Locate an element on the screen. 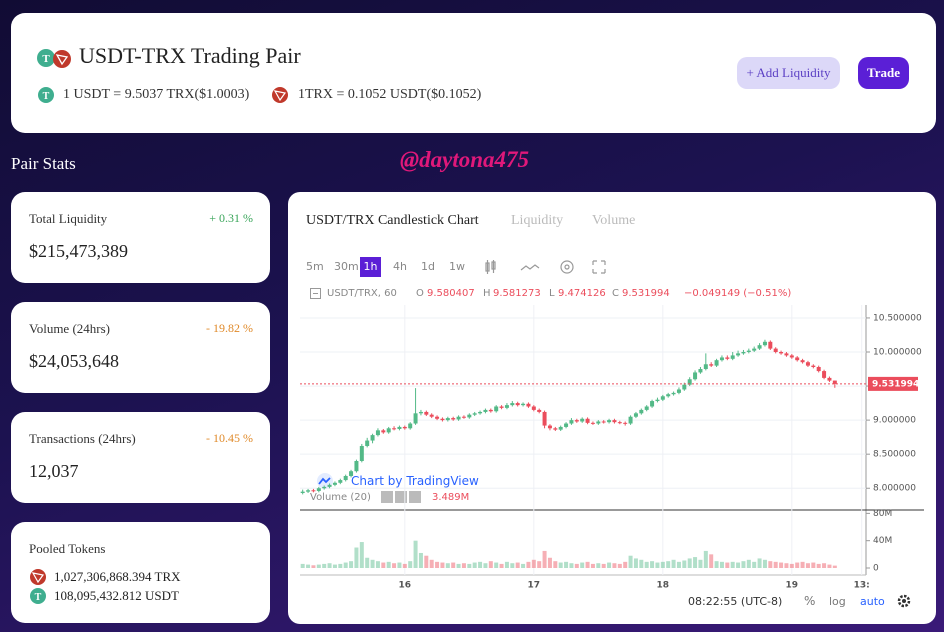 The width and height of the screenshot is (944, 632). ohlc-label: O is located at coordinates (420, 293).